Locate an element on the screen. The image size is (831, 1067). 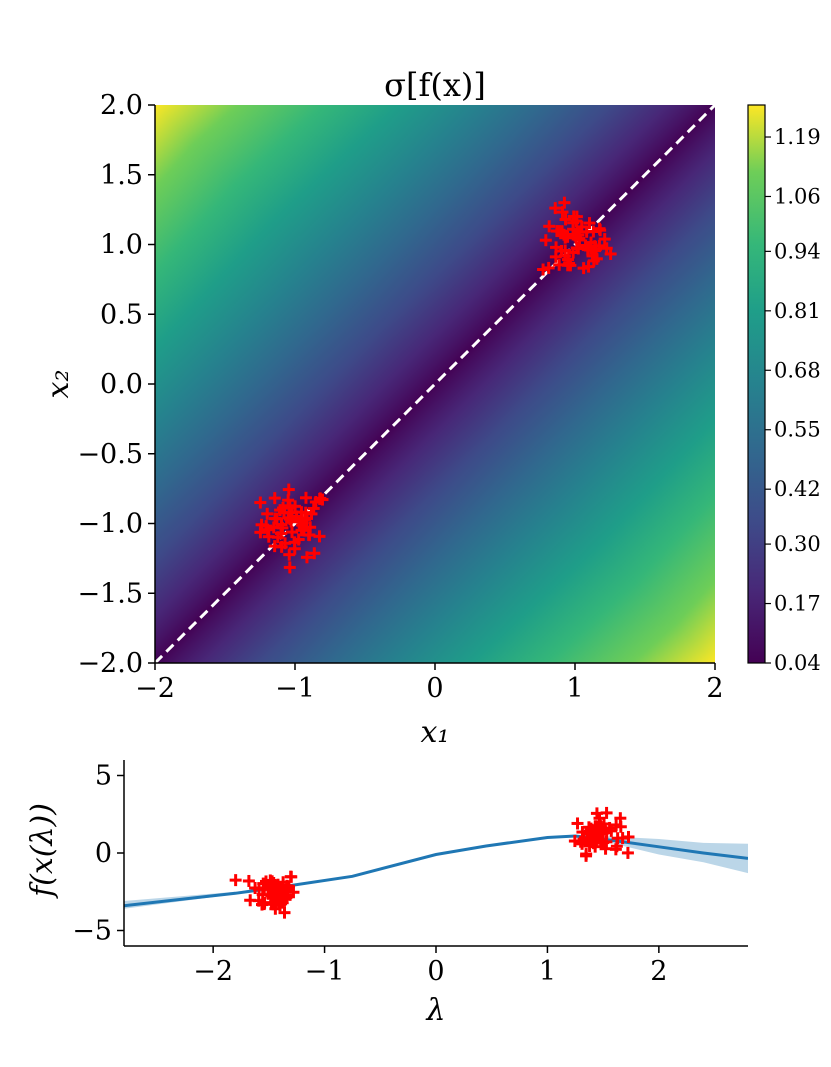
heatmap-x-tick-label: 2 is located at coordinates (714, 688).